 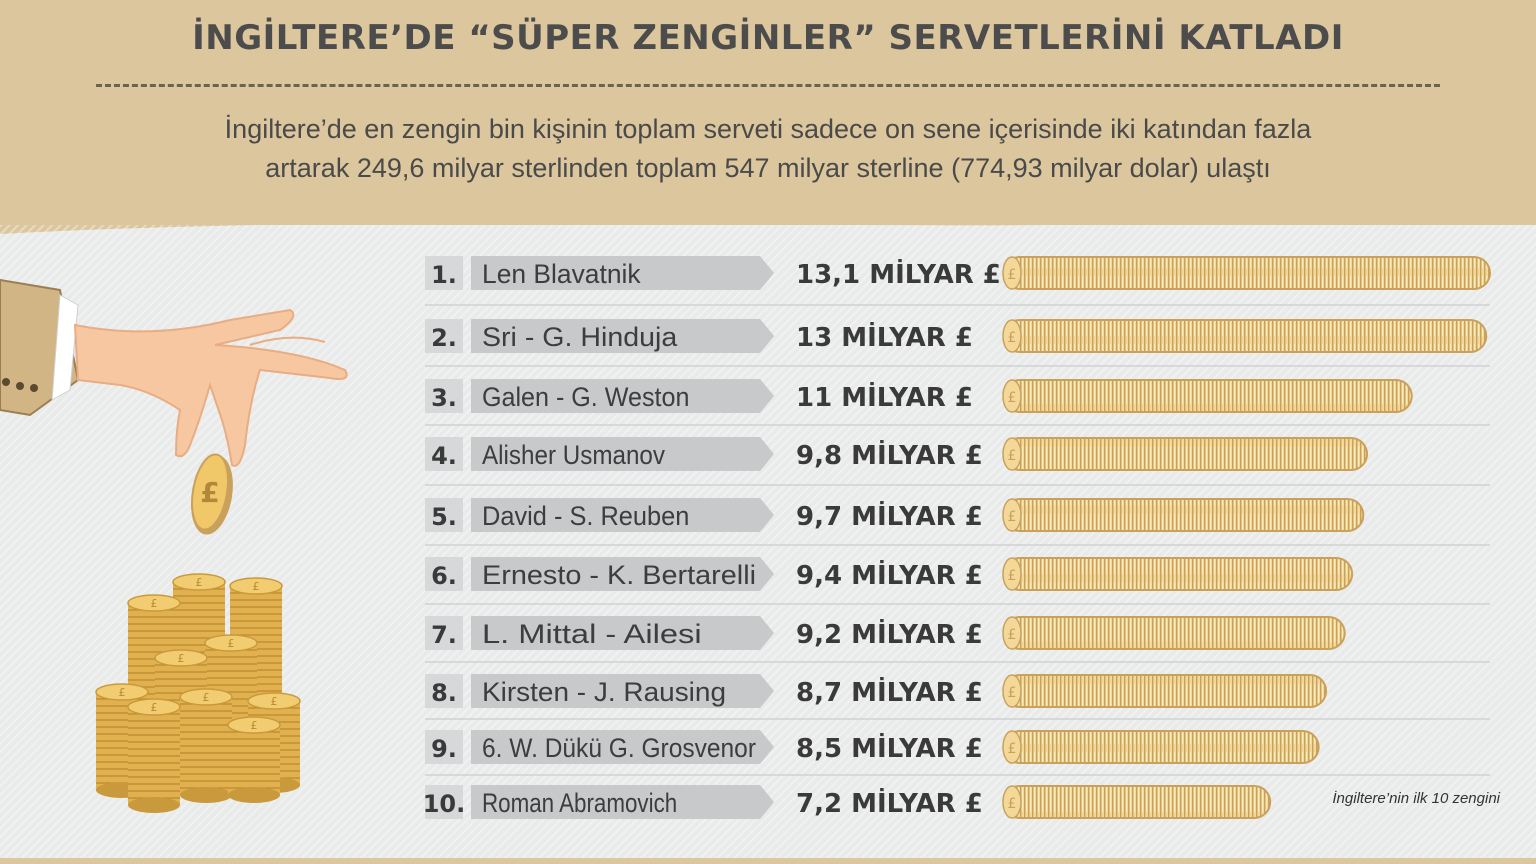 What do you see at coordinates (444, 398) in the screenshot?
I see `rank-label: 3.` at bounding box center [444, 398].